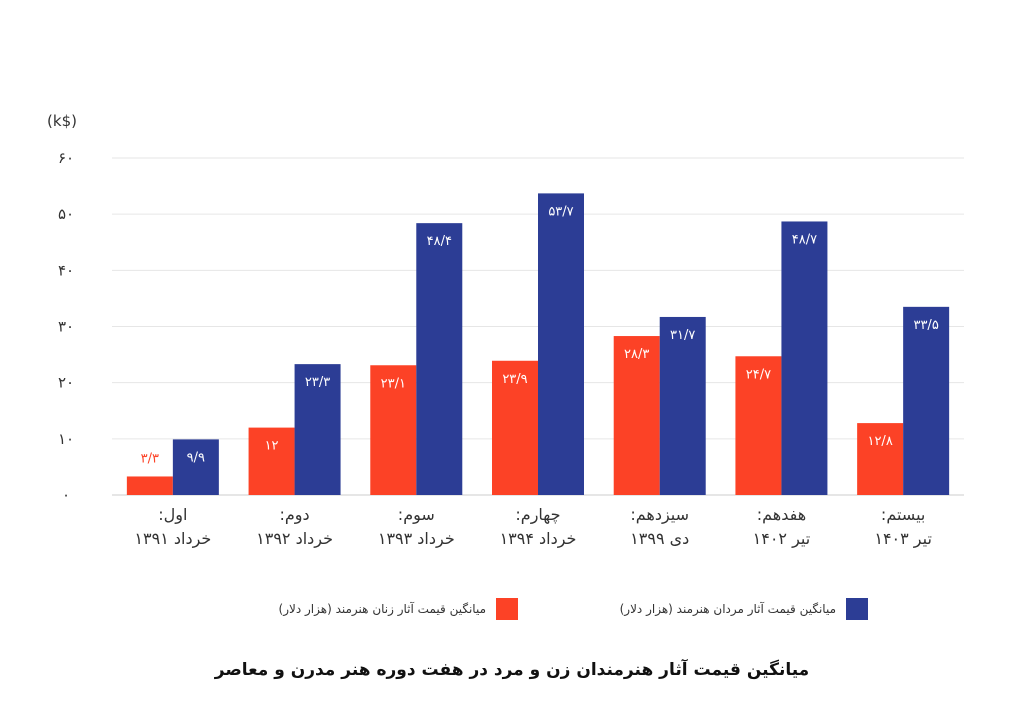 Image resolution: width=1024 pixels, height=725 pixels. Describe the element at coordinates (66, 383) in the screenshot. I see `y-tick-label: ۲۰` at that location.